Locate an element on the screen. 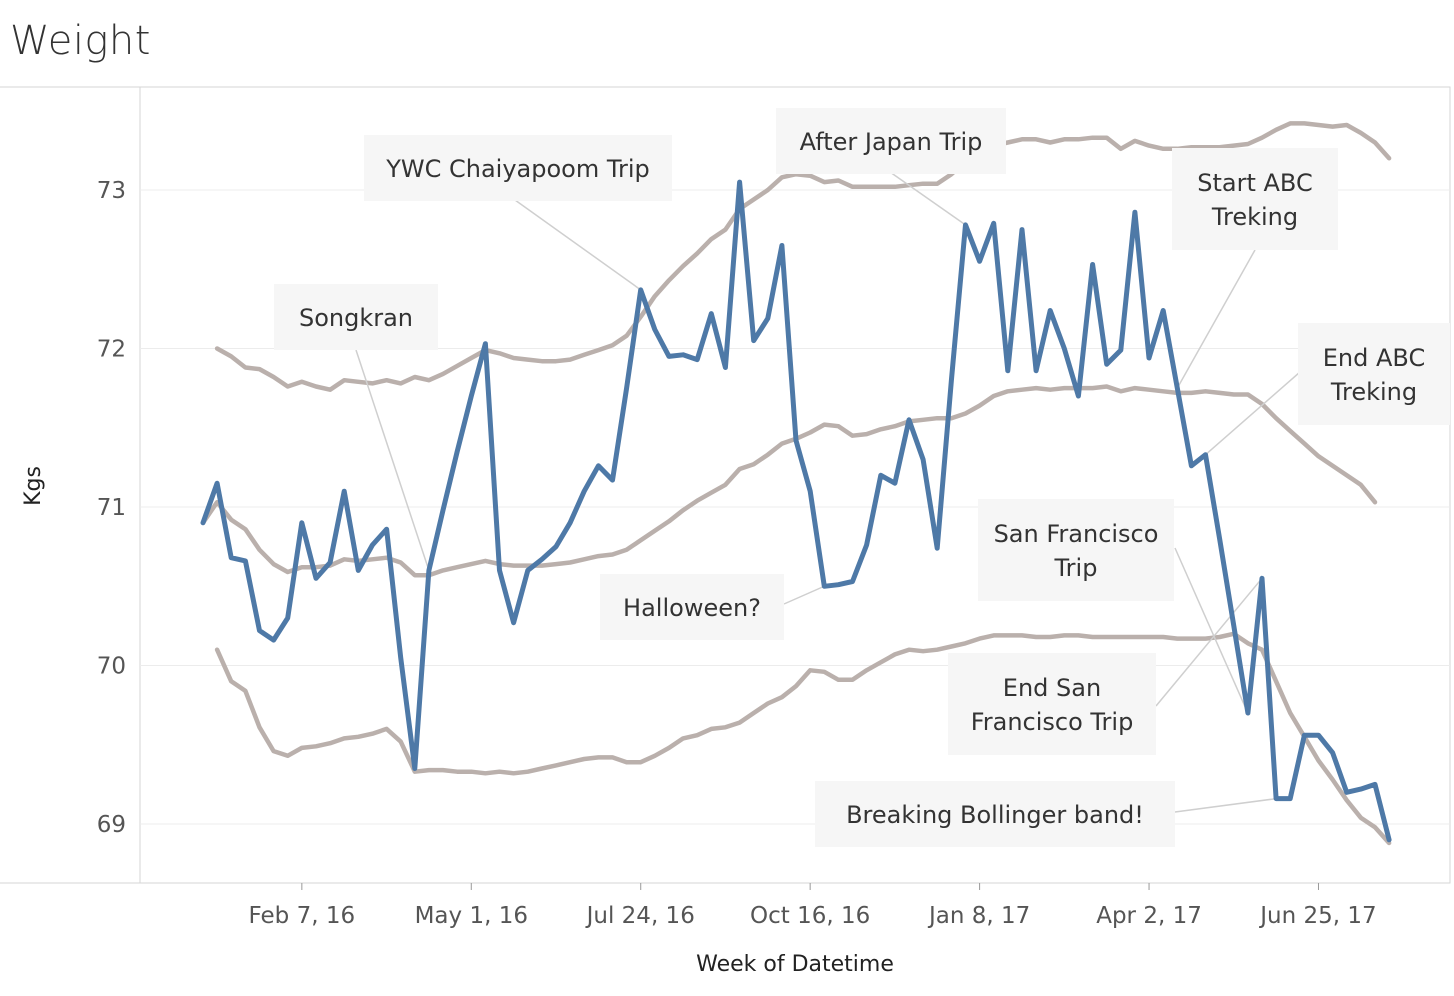 This screenshot has width=1454, height=996. x-tick-label: May 1, 16 is located at coordinates (471, 916).